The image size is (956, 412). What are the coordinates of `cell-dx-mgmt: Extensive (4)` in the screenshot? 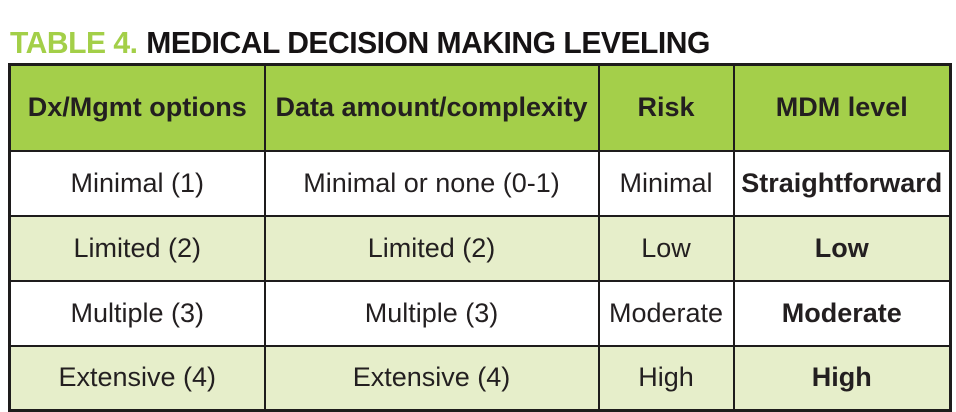 It's located at (137, 378).